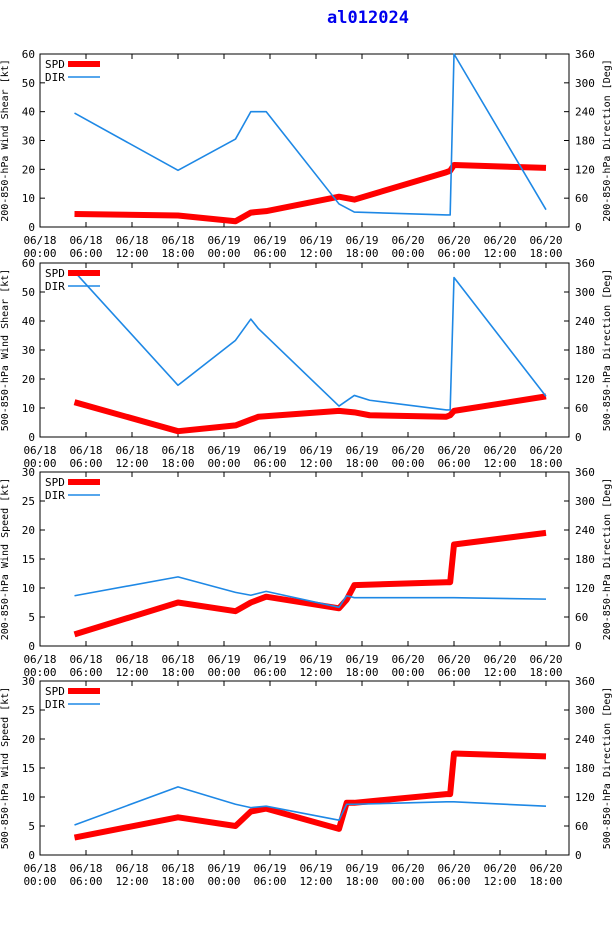 The image size is (614, 936). Describe the element at coordinates (585, 321) in the screenshot. I see `y2-tick-label: 240` at that location.